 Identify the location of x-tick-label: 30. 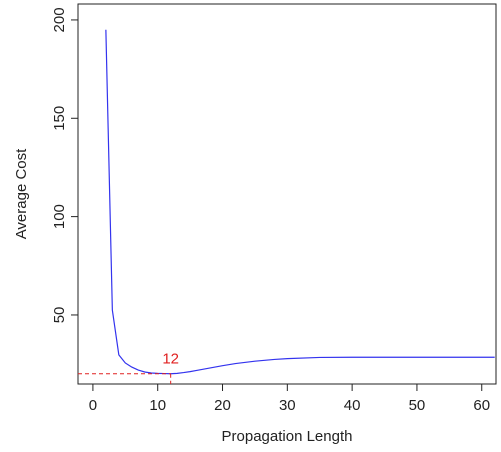
(287, 405).